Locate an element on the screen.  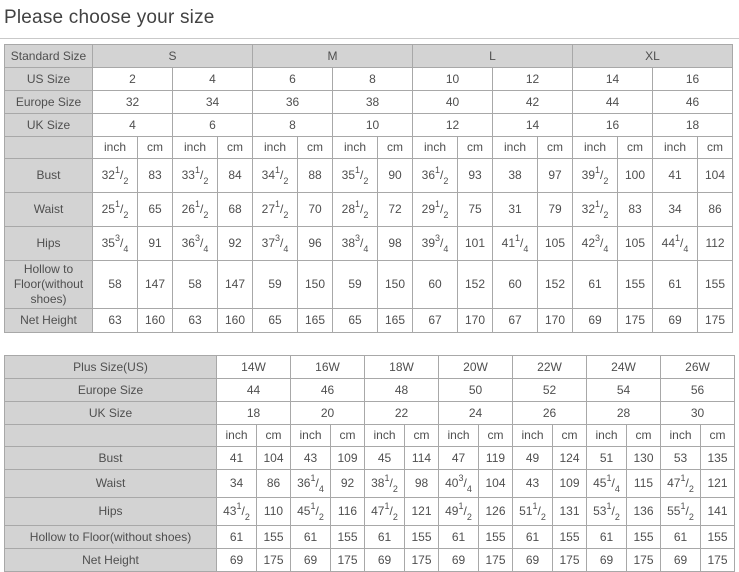
value-cell: 91 is located at coordinates (155, 243).